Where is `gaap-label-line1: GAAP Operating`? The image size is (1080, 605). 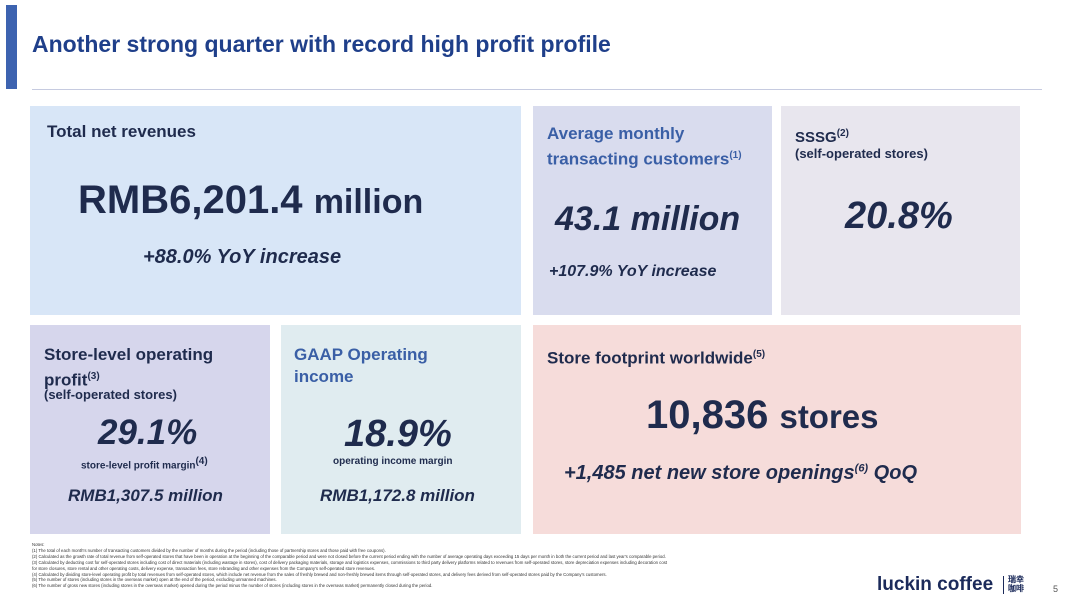
gaap-label-line1: GAAP Operating is located at coordinates (361, 354).